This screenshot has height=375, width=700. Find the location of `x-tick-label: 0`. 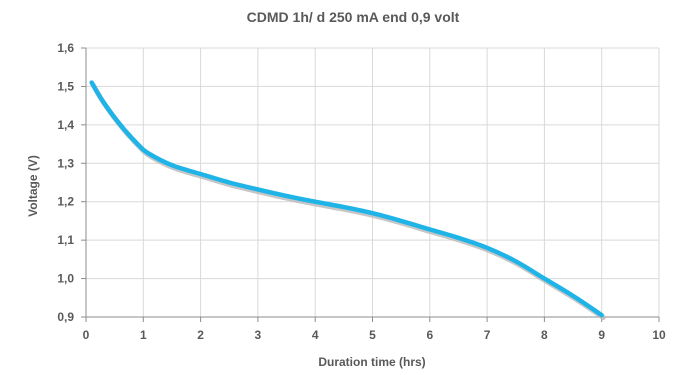

x-tick-label: 0 is located at coordinates (86, 335).